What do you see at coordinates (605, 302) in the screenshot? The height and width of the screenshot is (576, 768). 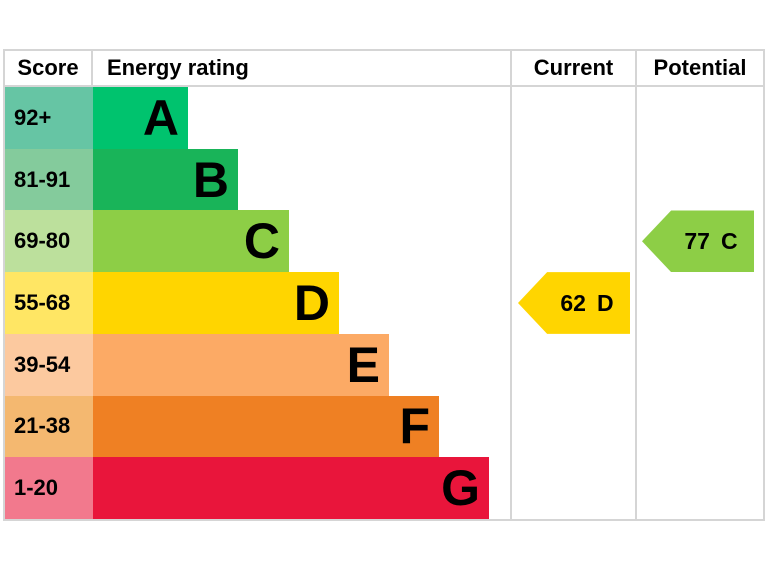 I see `current-rating-band: D` at bounding box center [605, 302].